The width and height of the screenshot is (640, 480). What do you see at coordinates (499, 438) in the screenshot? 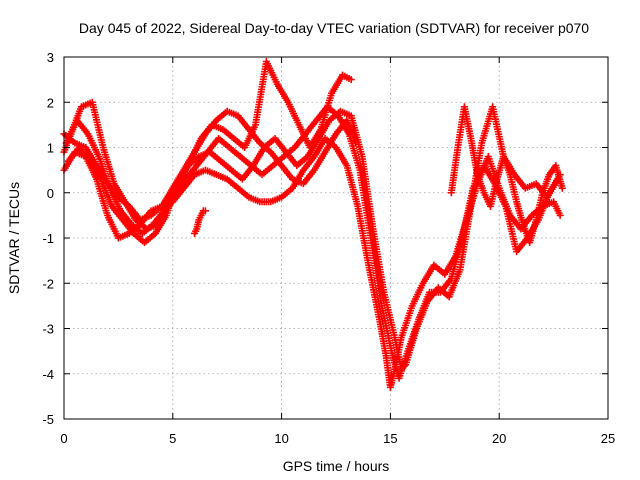
I see `x-tick-label: 20` at bounding box center [499, 438].